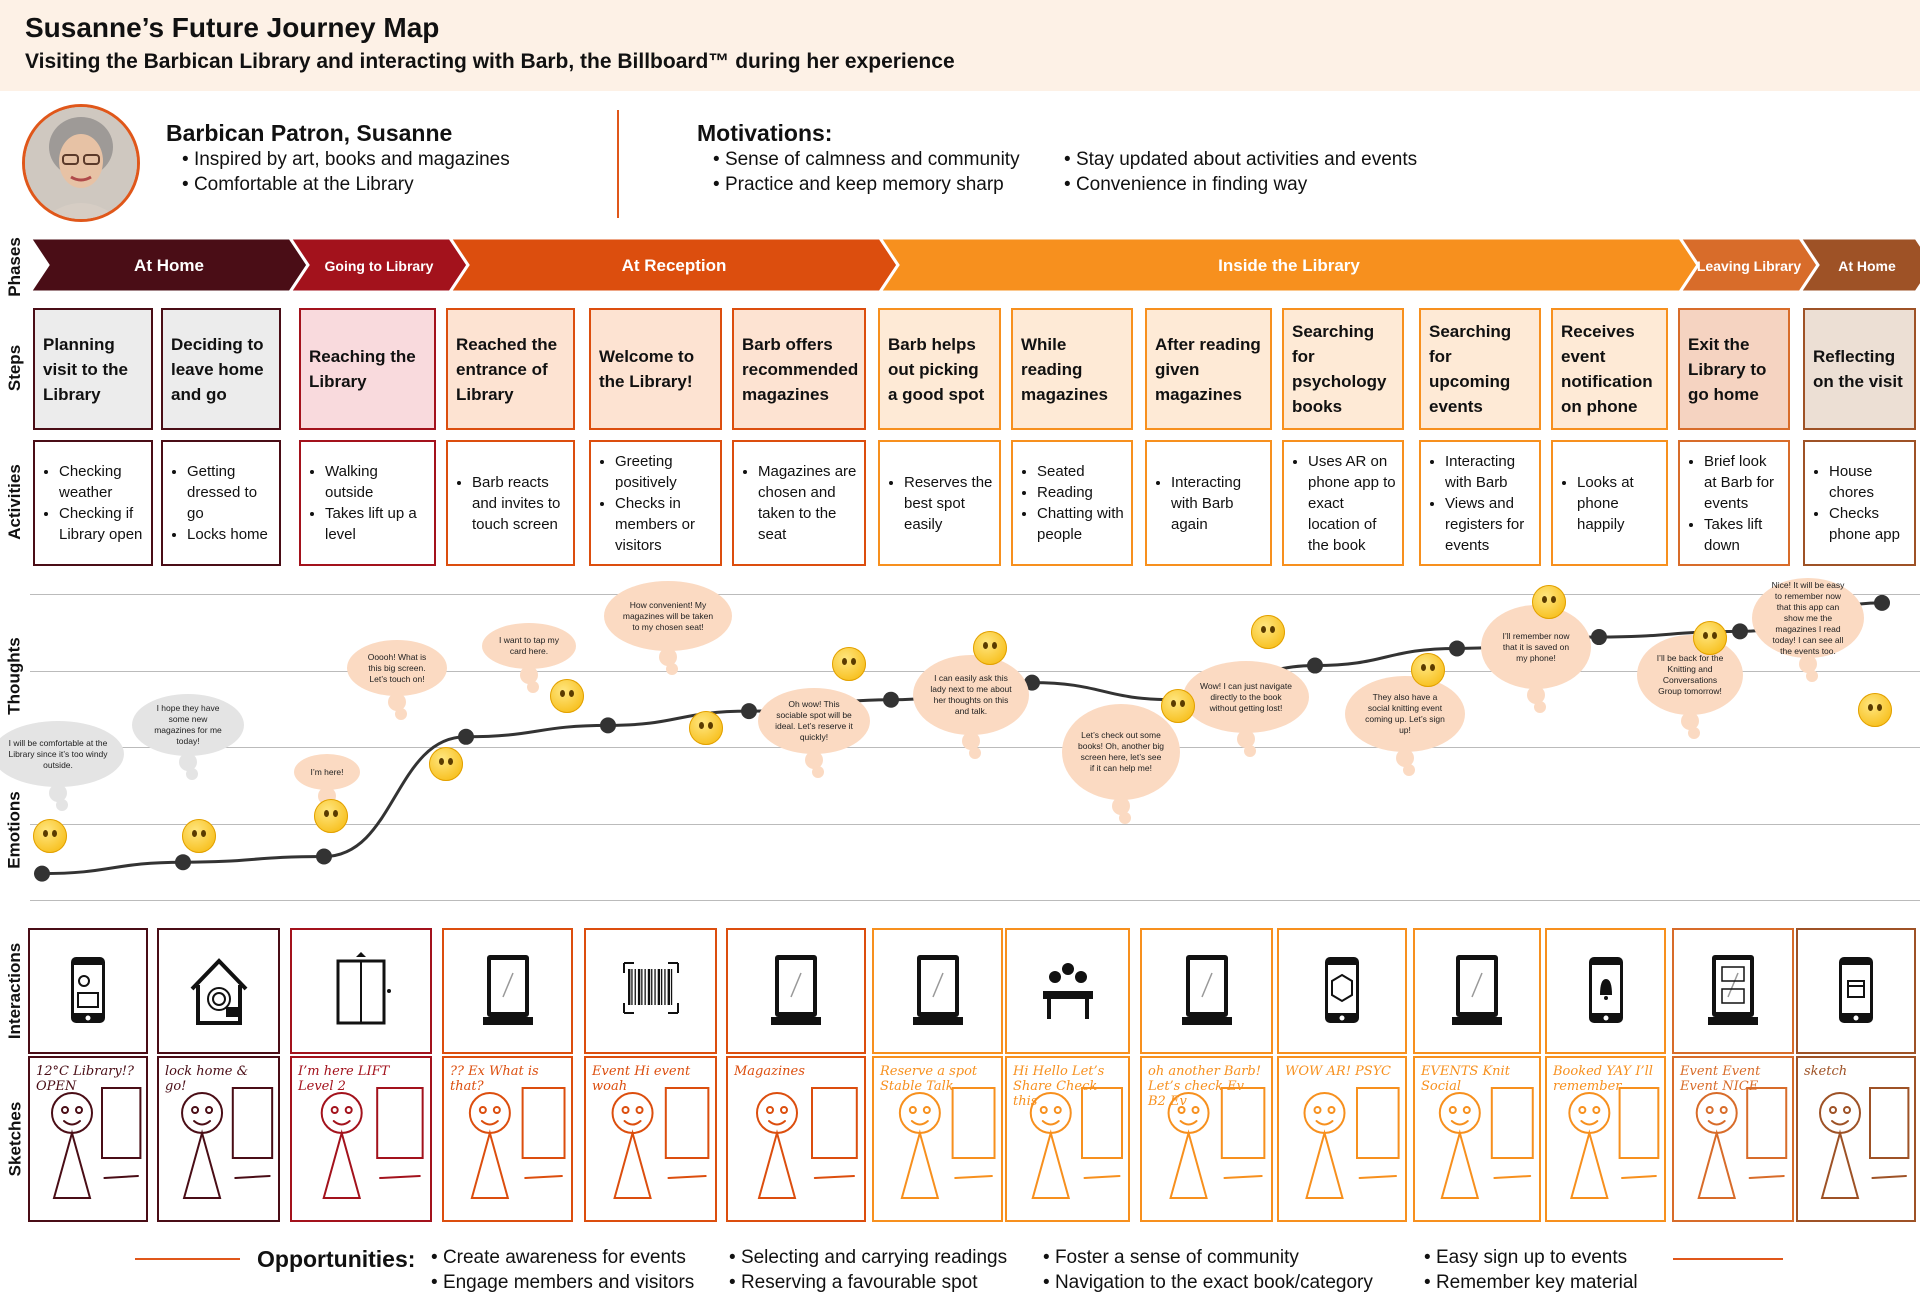  I want to click on phase-label: Leaving Library, so click(1749, 266).